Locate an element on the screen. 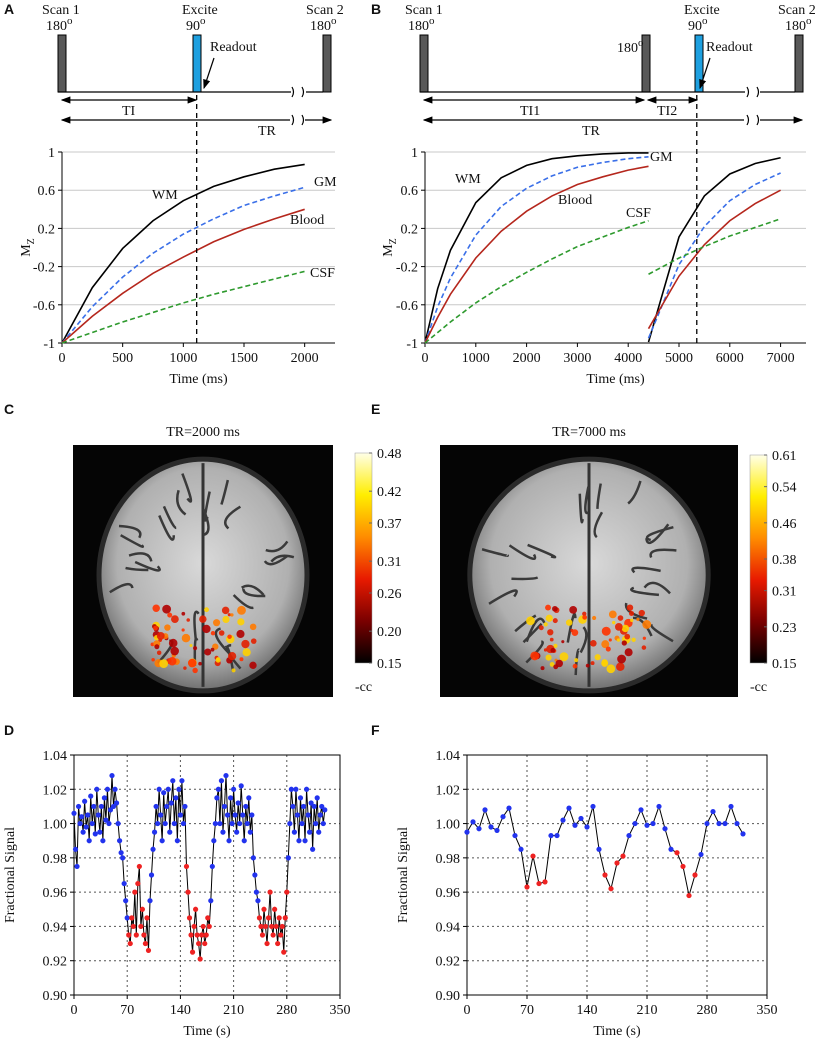  y-tick-label: 0.90 is located at coordinates (55, 996).